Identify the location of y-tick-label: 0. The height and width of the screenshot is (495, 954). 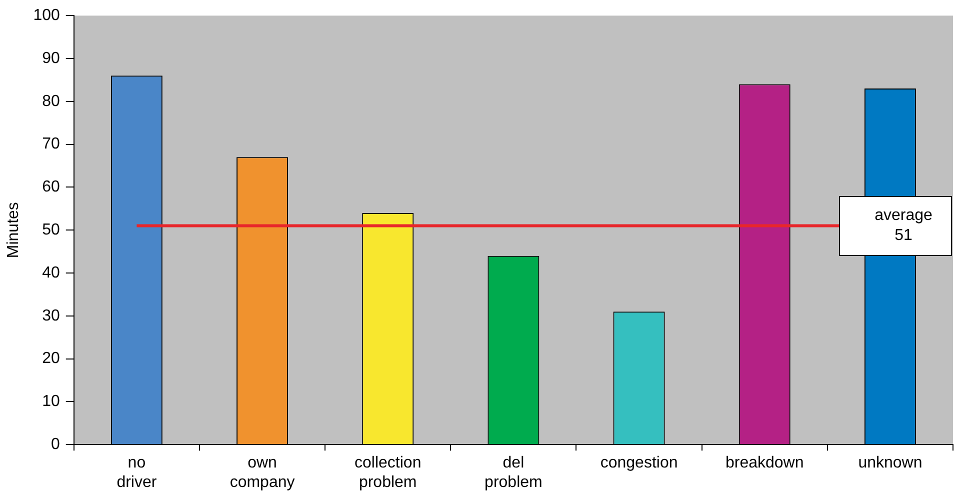
(55, 445).